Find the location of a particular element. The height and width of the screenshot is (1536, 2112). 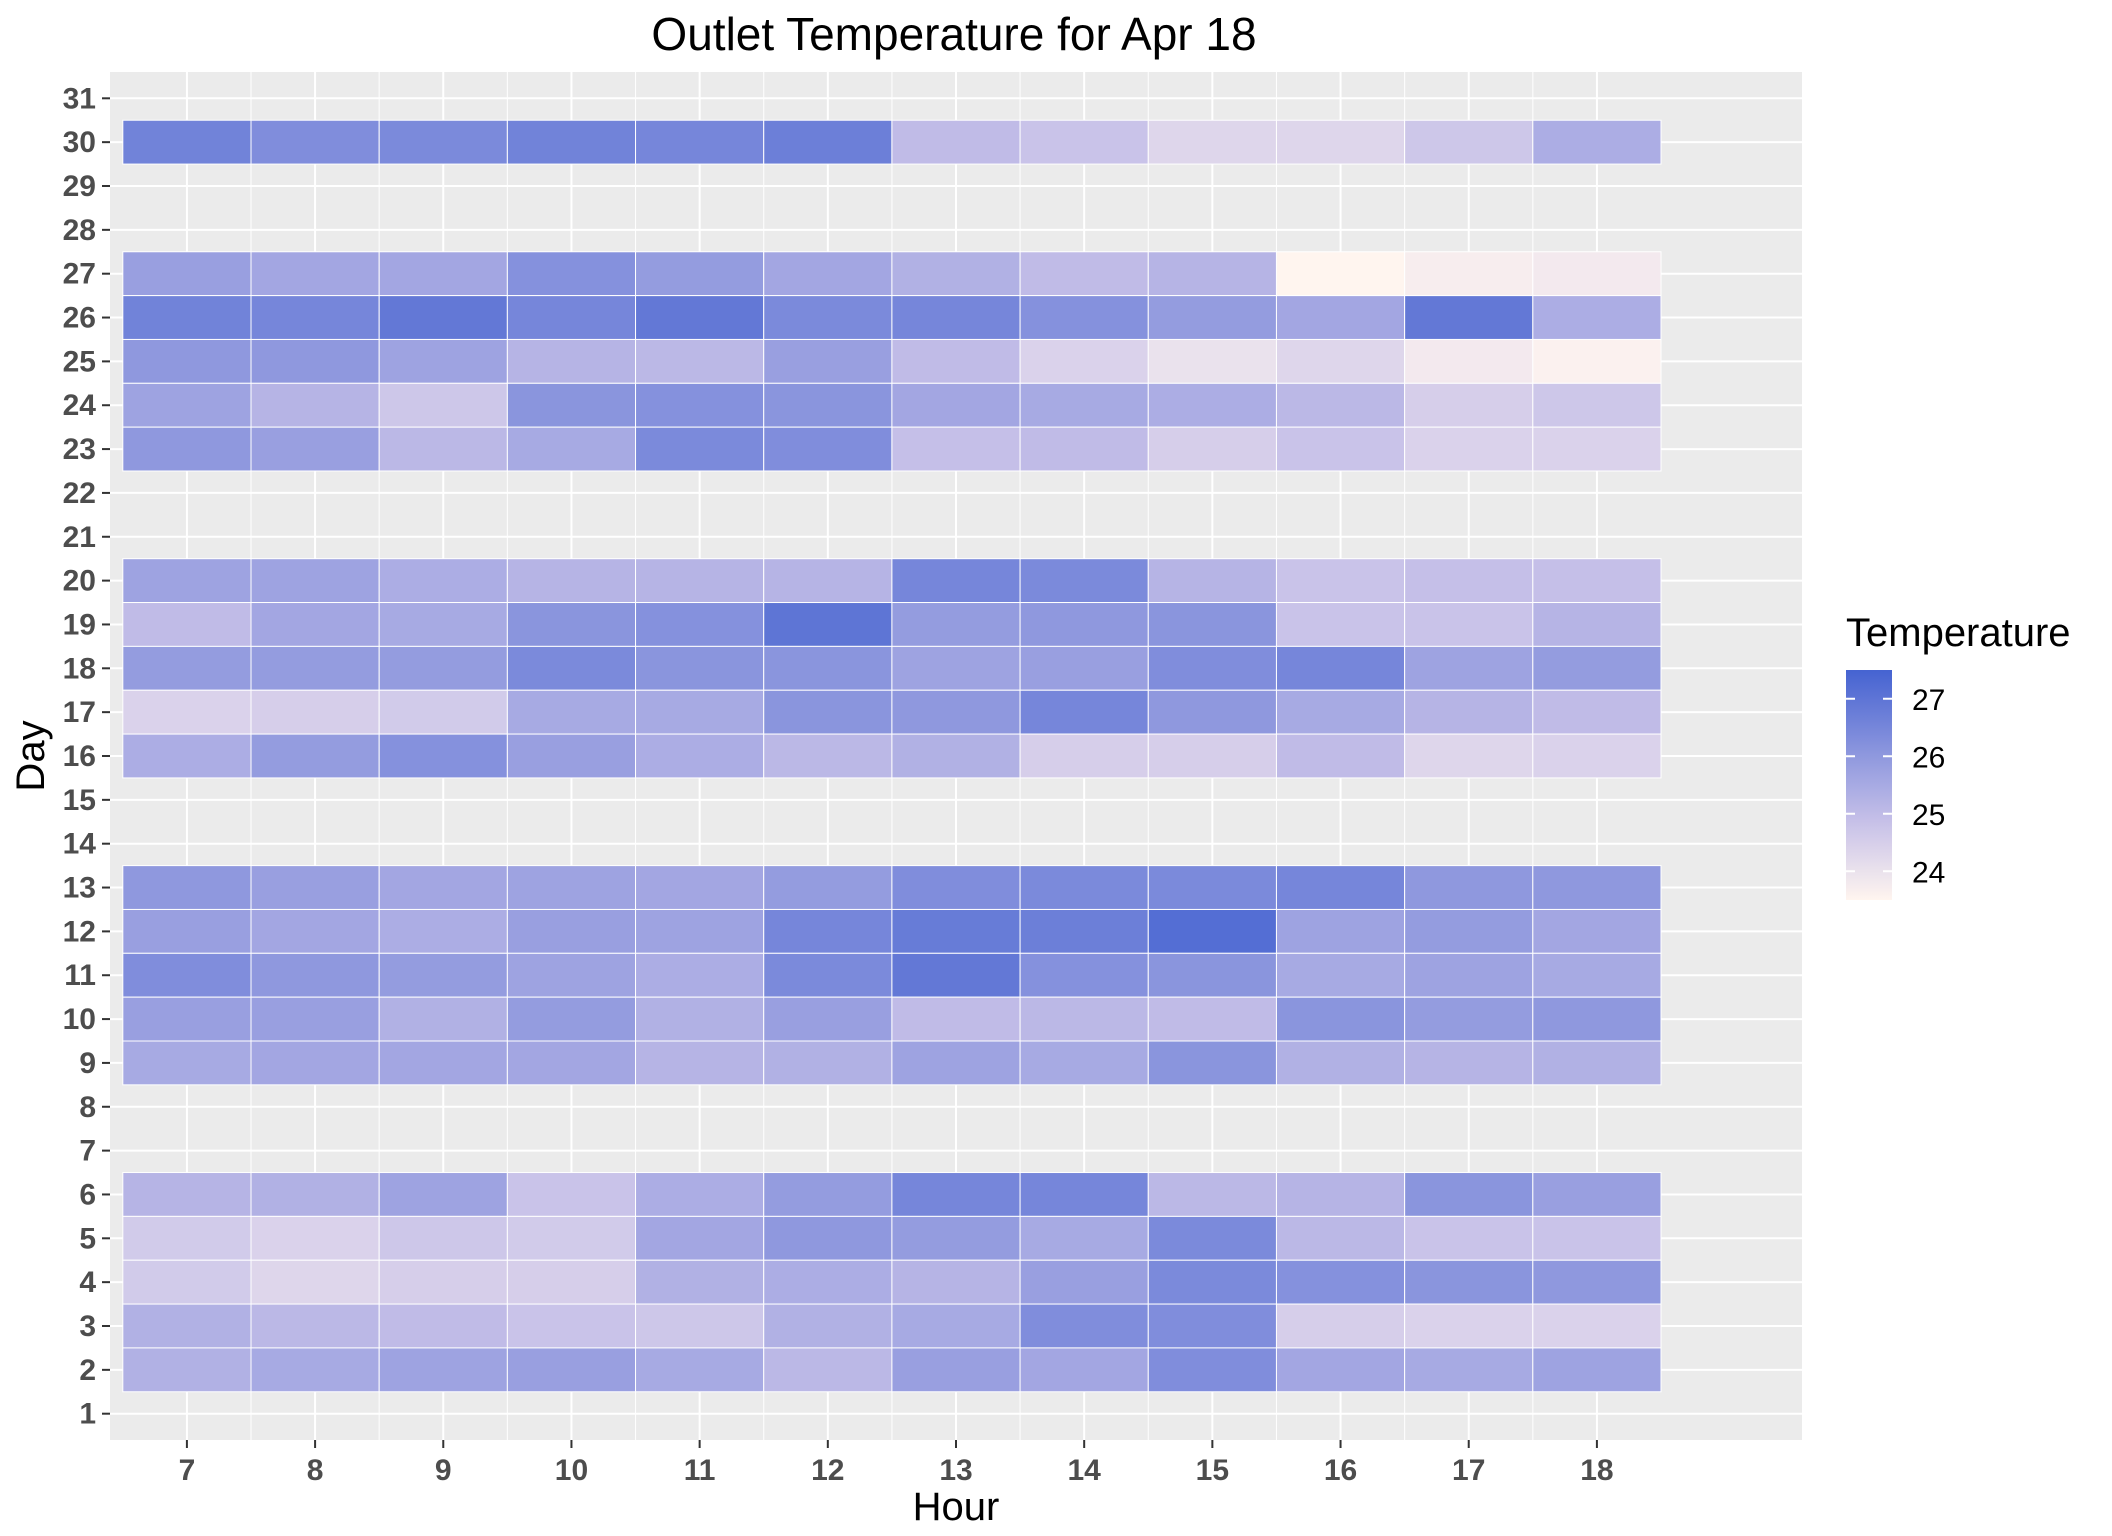

y-tick-label: 28 is located at coordinates (79, 230).